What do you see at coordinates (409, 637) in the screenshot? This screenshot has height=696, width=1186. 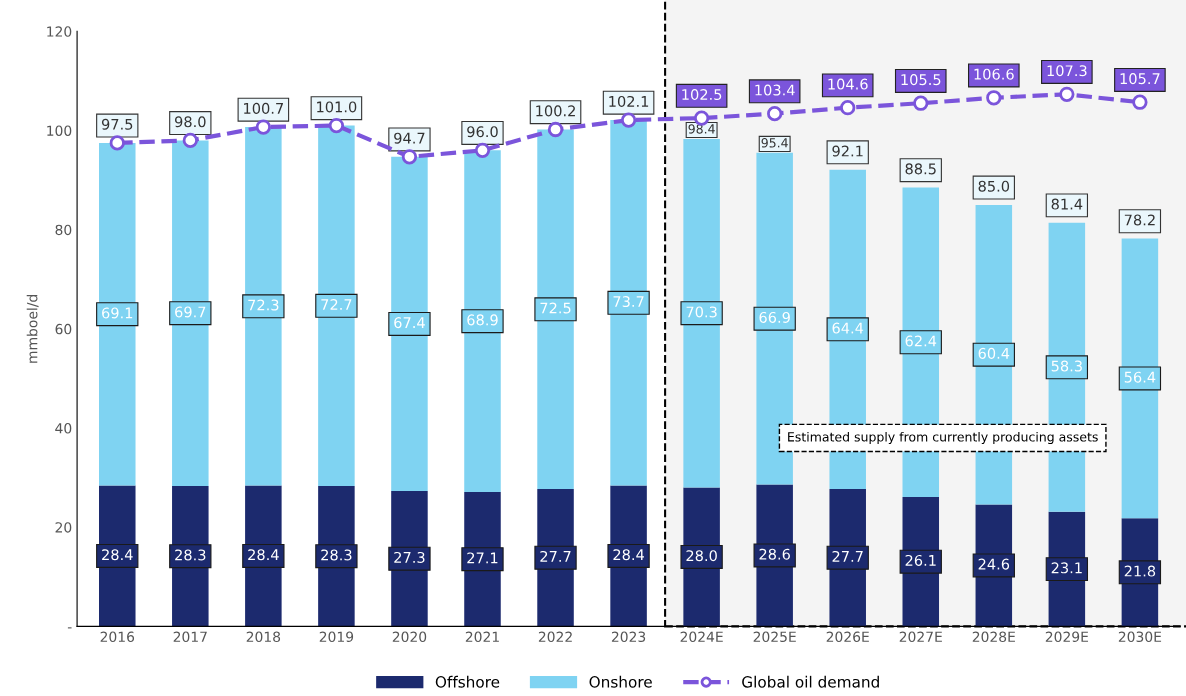 I see `x-tick-label: 2020` at bounding box center [409, 637].